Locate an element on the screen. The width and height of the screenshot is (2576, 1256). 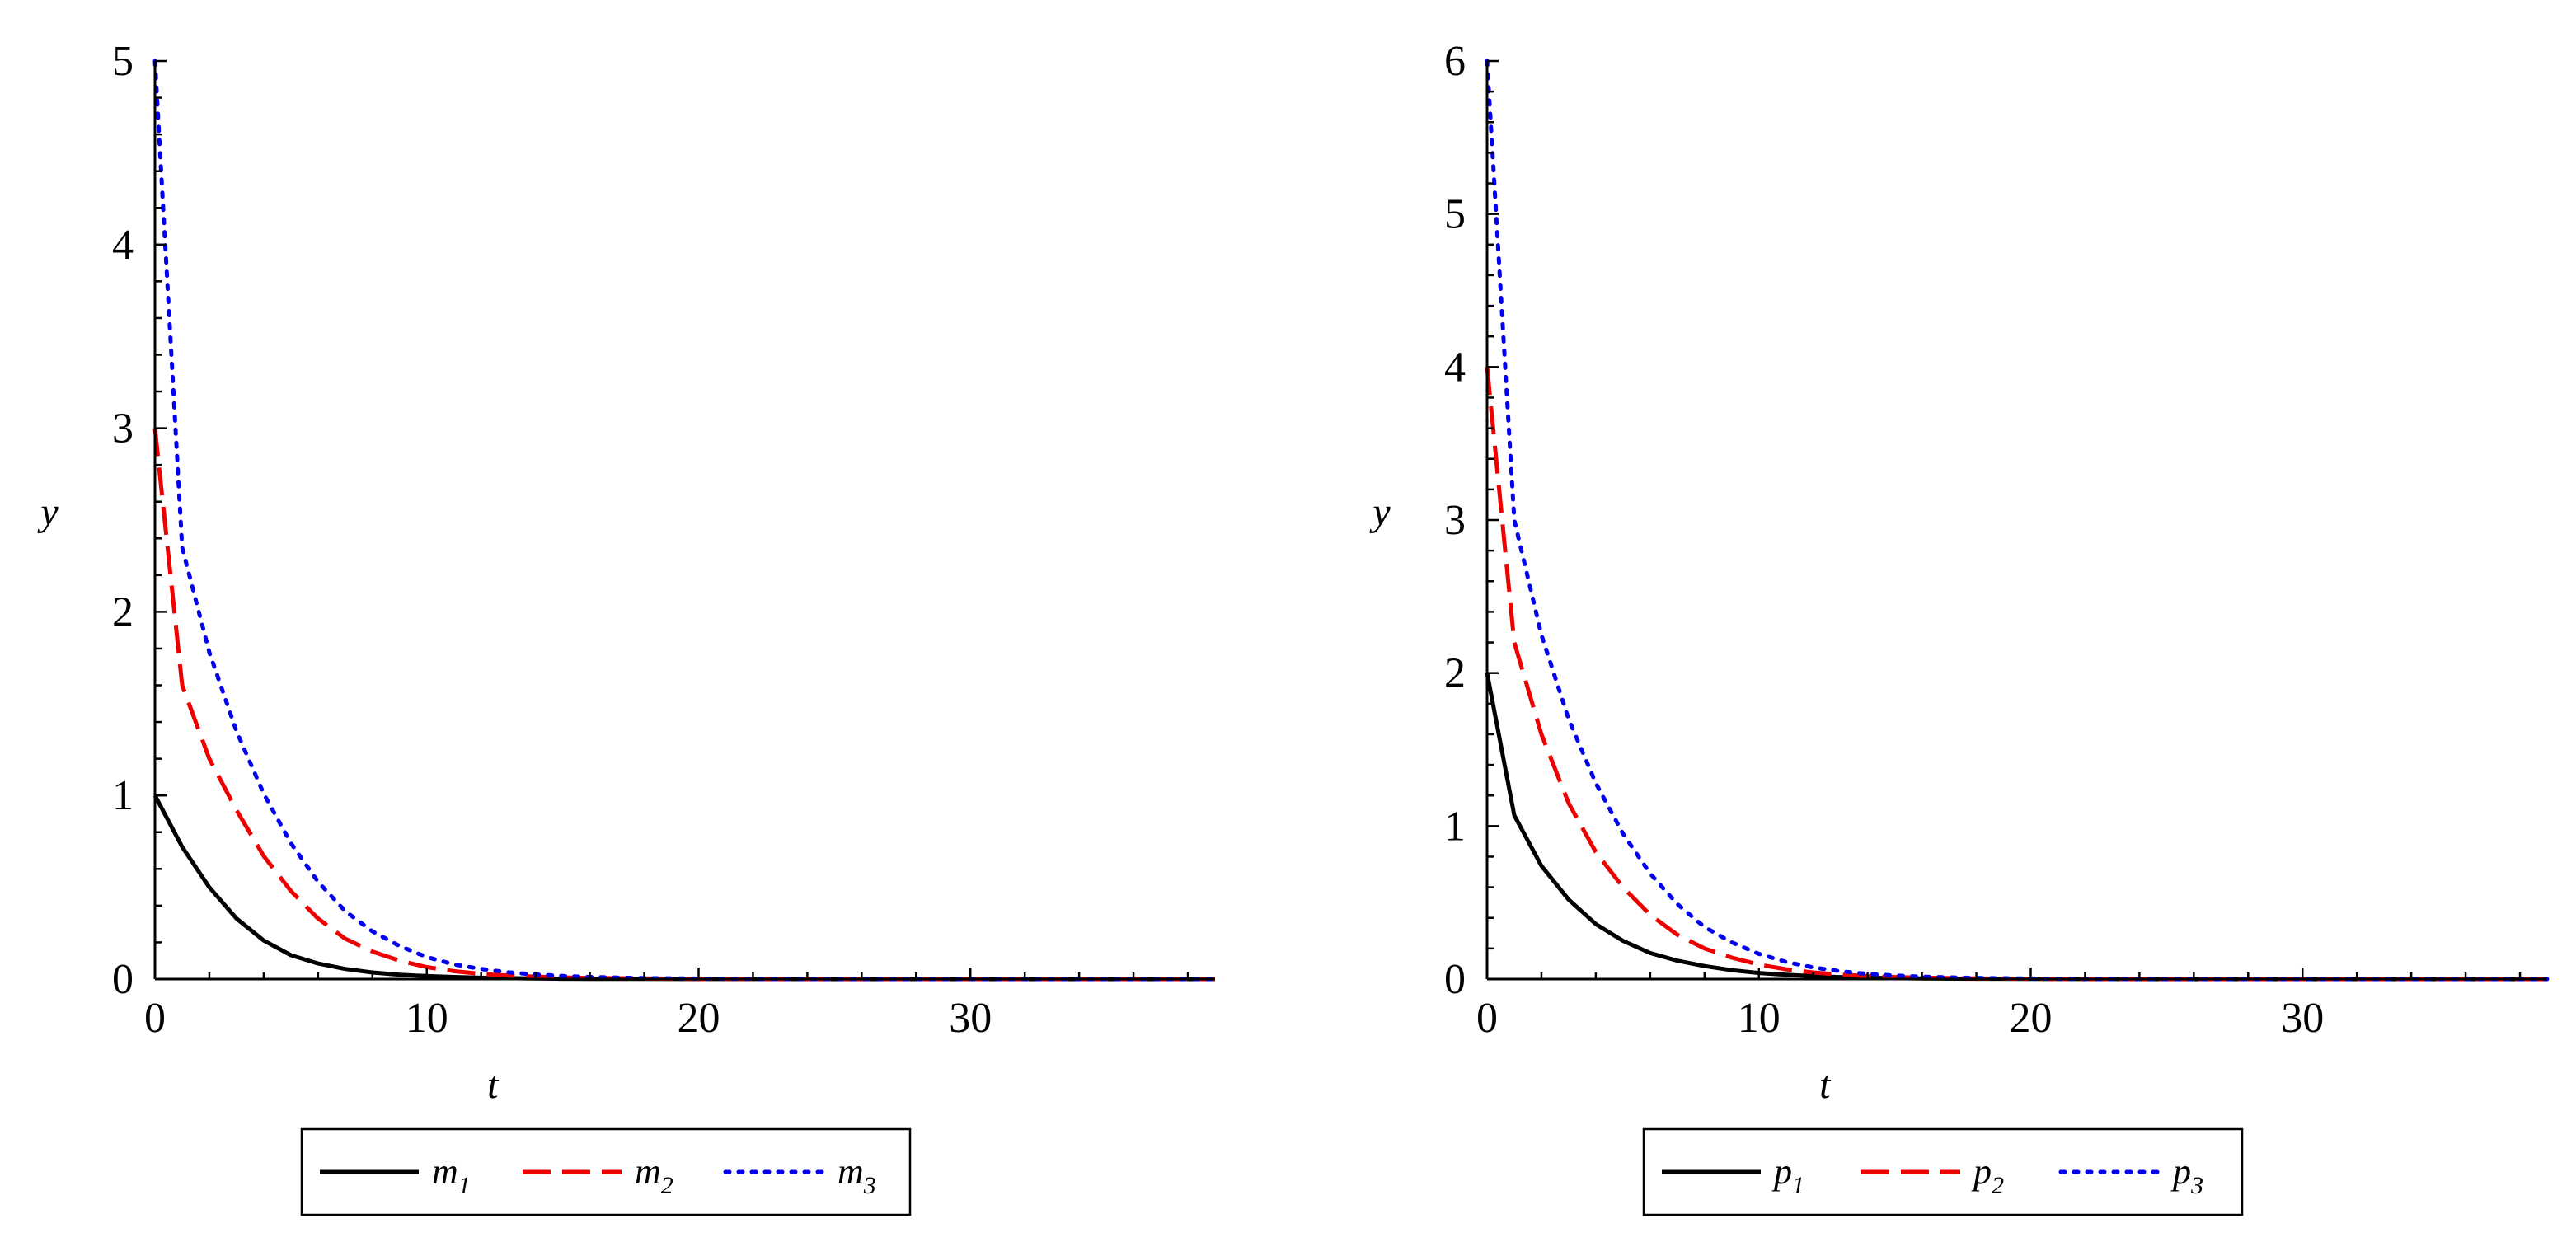
legend-label-p2: p2 is located at coordinates (1988, 1175).